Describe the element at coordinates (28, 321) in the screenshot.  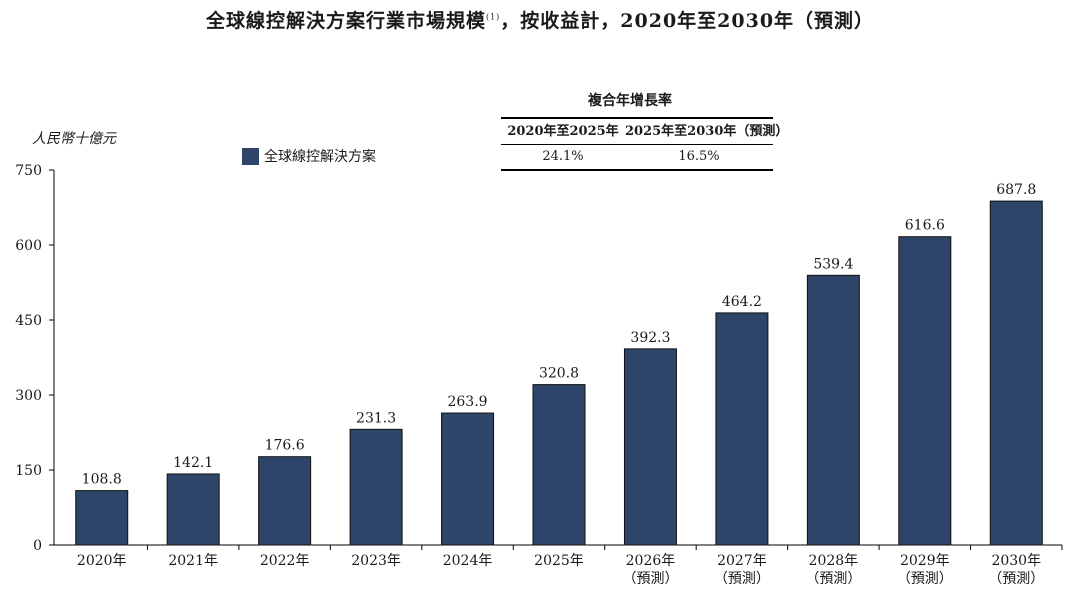
I see `y-tick-label: 450` at that location.